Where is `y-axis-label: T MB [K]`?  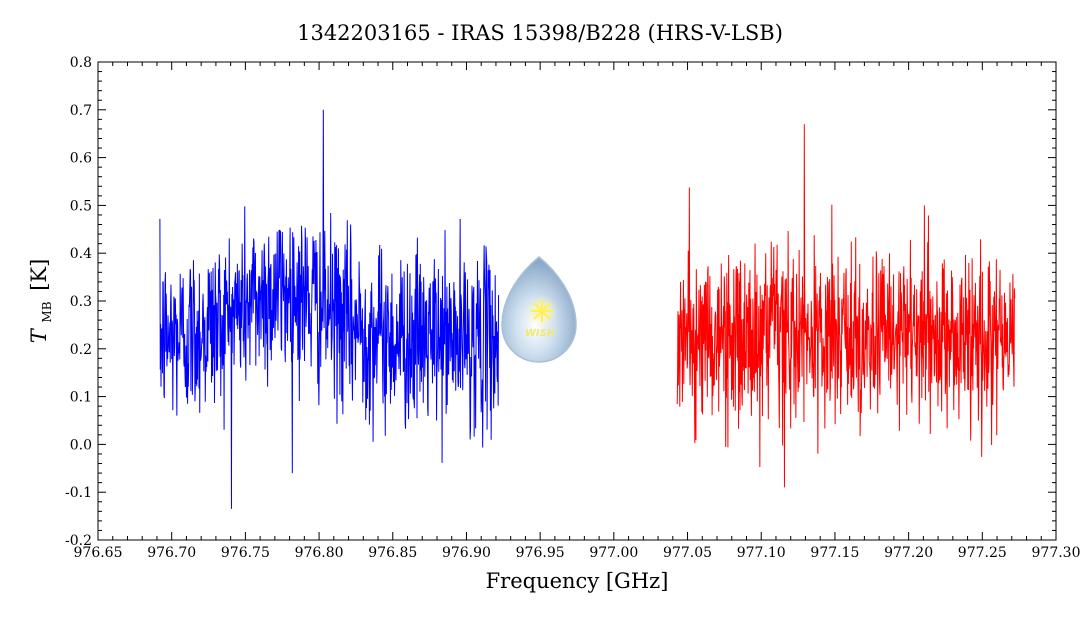 y-axis-label: T MB [K] is located at coordinates (41, 301).